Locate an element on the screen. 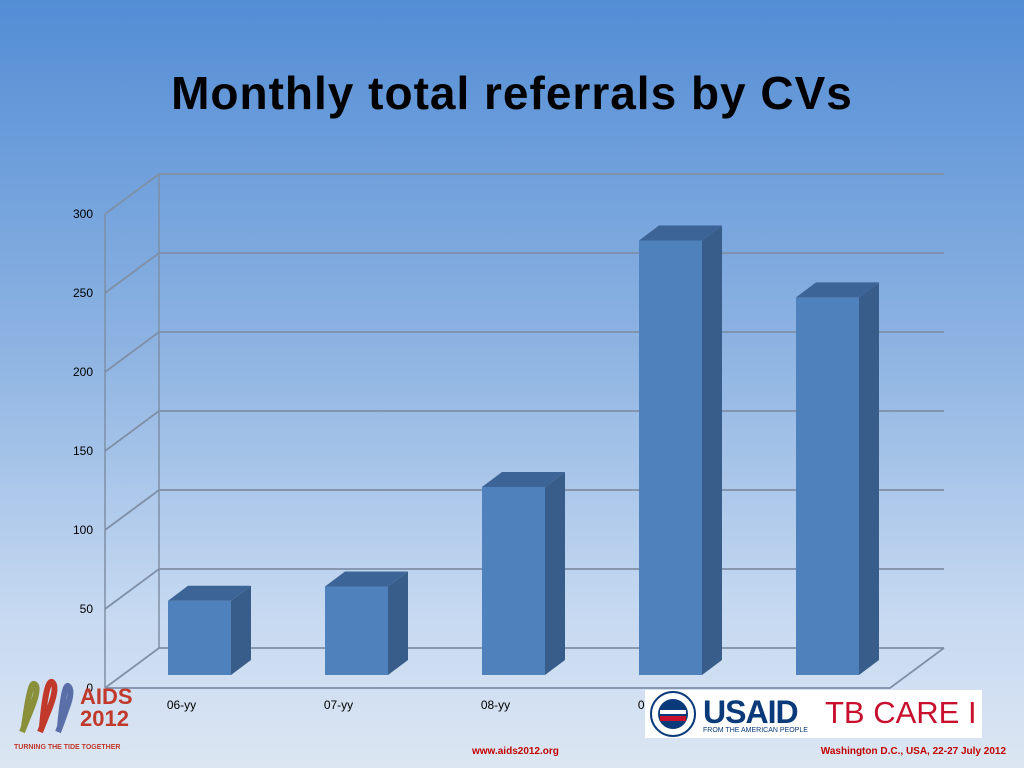  y-axis-ticks: 0 50 100 150 200 250 300 is located at coordinates (83, 451).